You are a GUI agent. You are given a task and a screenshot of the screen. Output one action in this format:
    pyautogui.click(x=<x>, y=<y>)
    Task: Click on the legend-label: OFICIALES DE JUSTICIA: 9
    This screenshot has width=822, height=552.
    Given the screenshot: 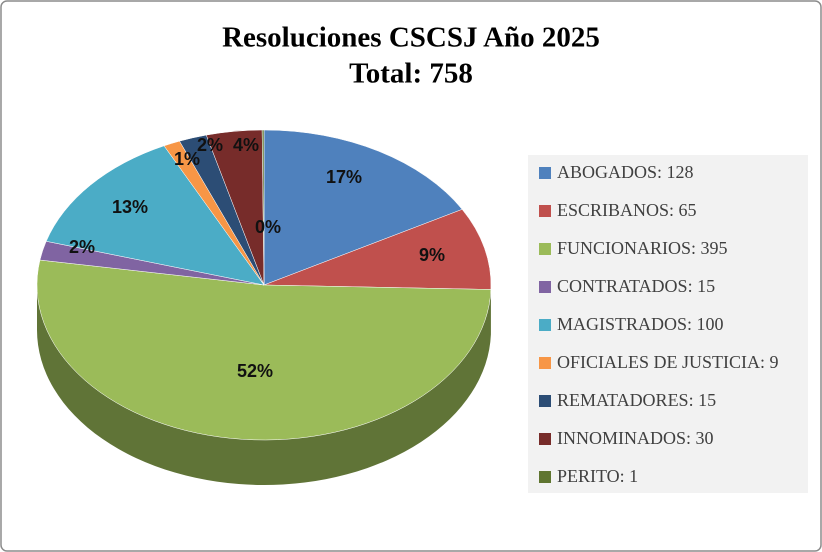 What is the action you would take?
    pyautogui.click(x=668, y=362)
    